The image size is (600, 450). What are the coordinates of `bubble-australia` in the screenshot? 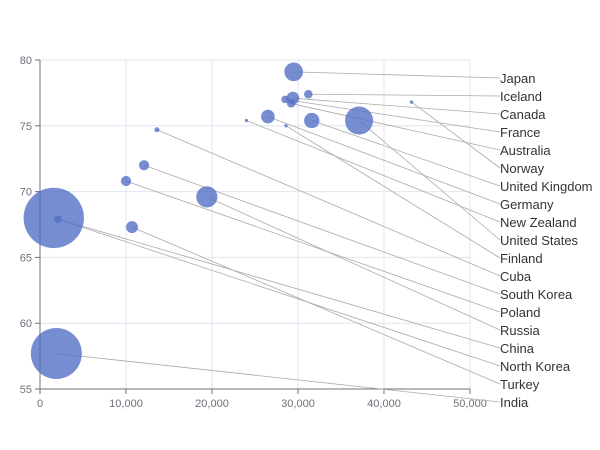 It's located at (291, 103).